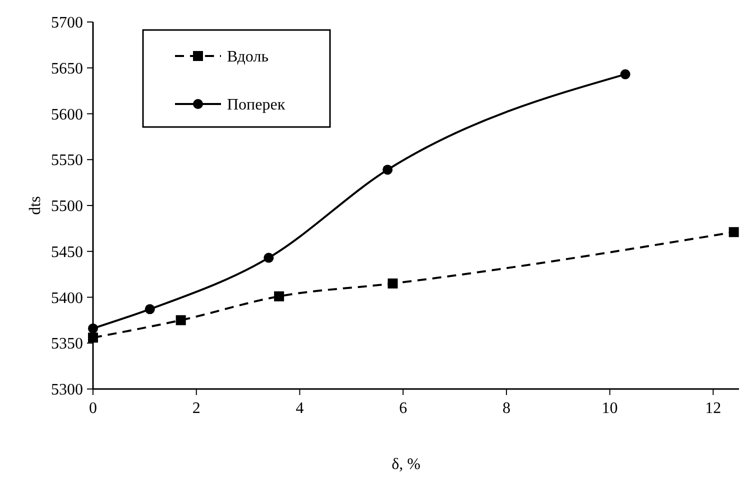 The image size is (747, 479). I want to click on x-tick-label: 12, so click(713, 408).